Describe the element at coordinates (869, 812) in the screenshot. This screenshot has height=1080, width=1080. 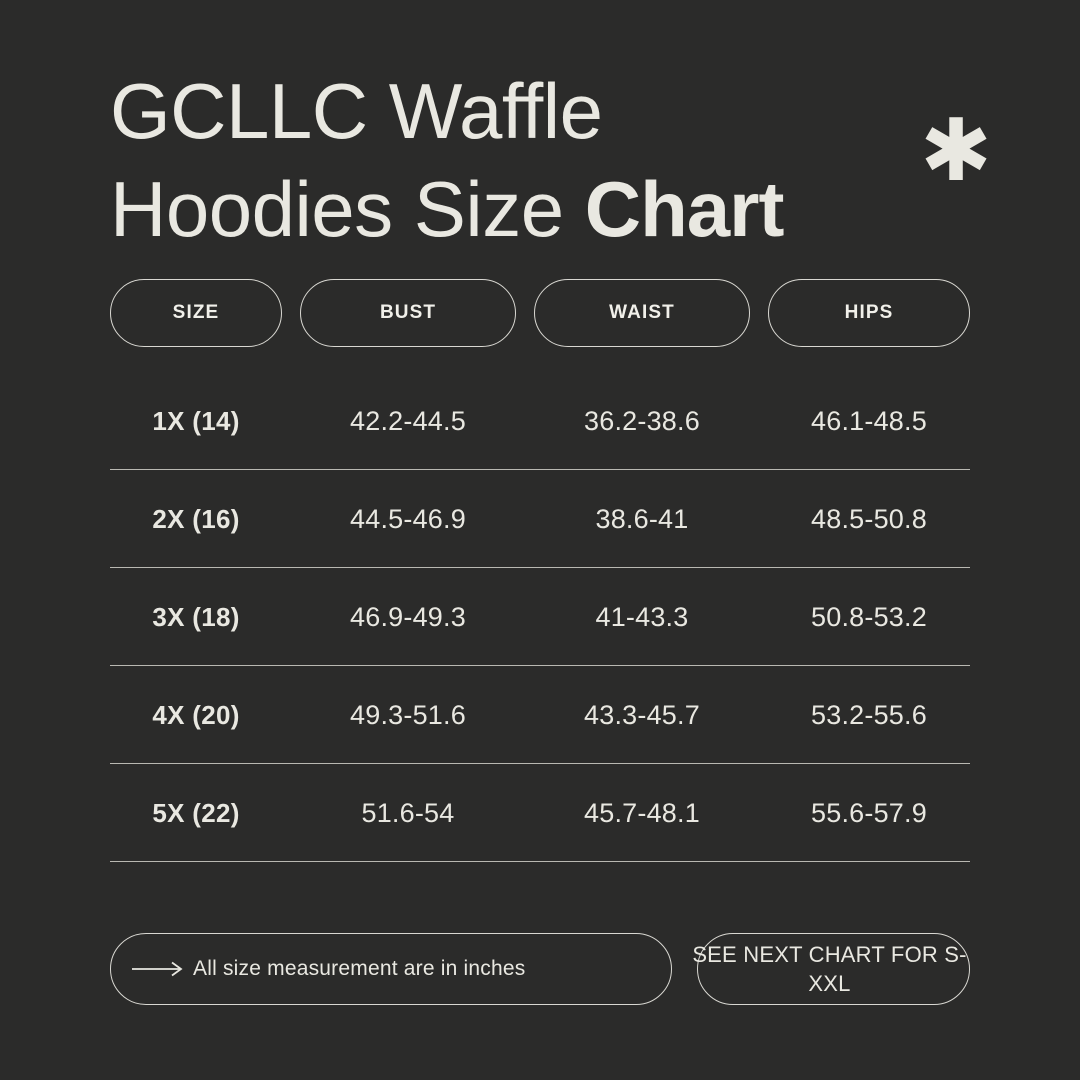
I see `cell-hips: 55.6-57.9` at that location.